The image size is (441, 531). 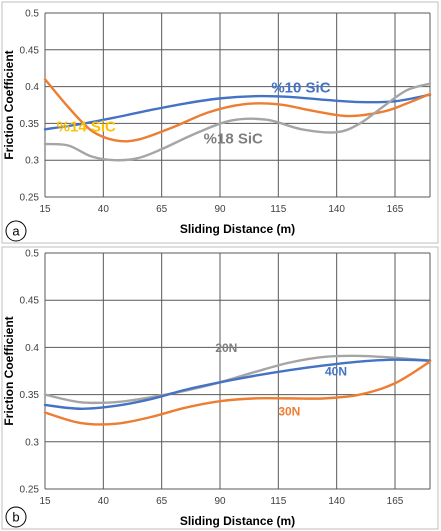 What do you see at coordinates (289, 411) in the screenshot?
I see `series-label: 30N` at bounding box center [289, 411].